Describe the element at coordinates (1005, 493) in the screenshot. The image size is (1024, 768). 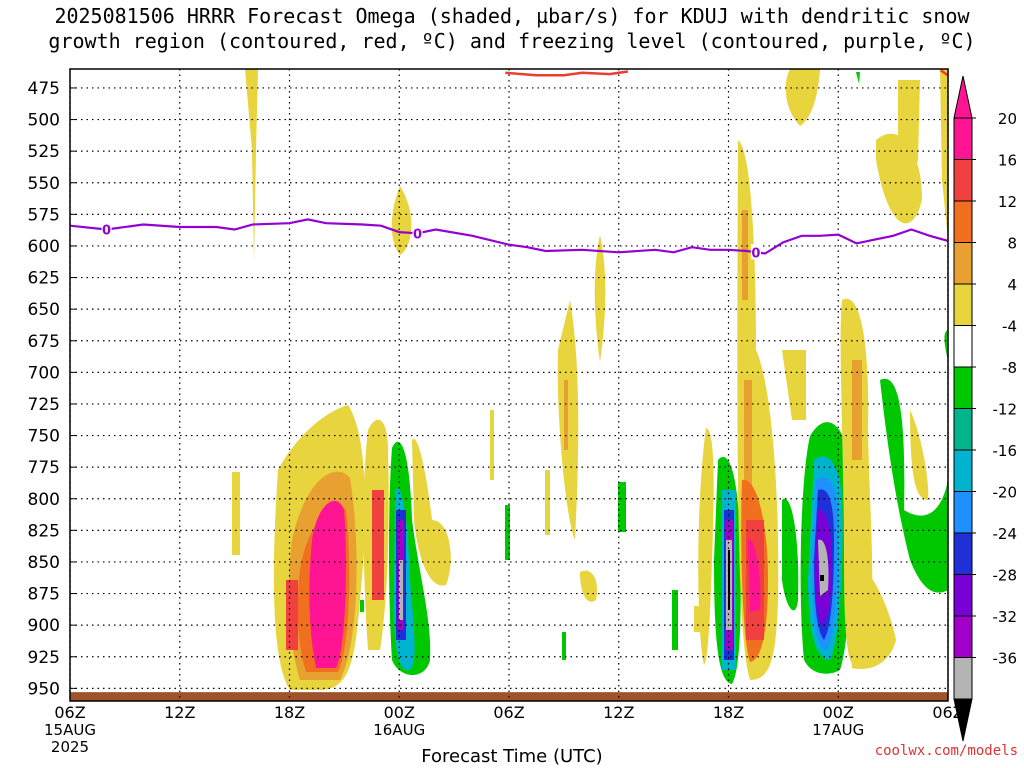
I see `colorbar-label: -20` at that location.